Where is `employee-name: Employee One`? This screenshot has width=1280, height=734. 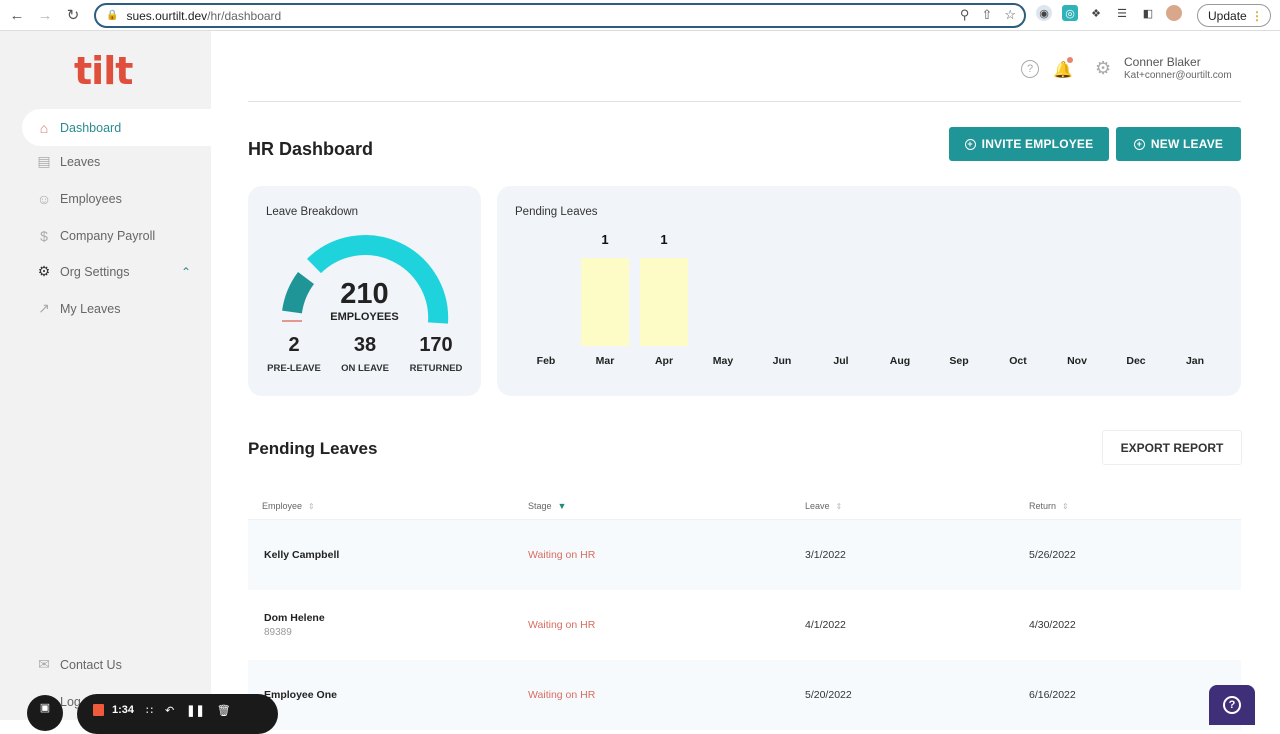 employee-name: Employee One is located at coordinates (300, 695).